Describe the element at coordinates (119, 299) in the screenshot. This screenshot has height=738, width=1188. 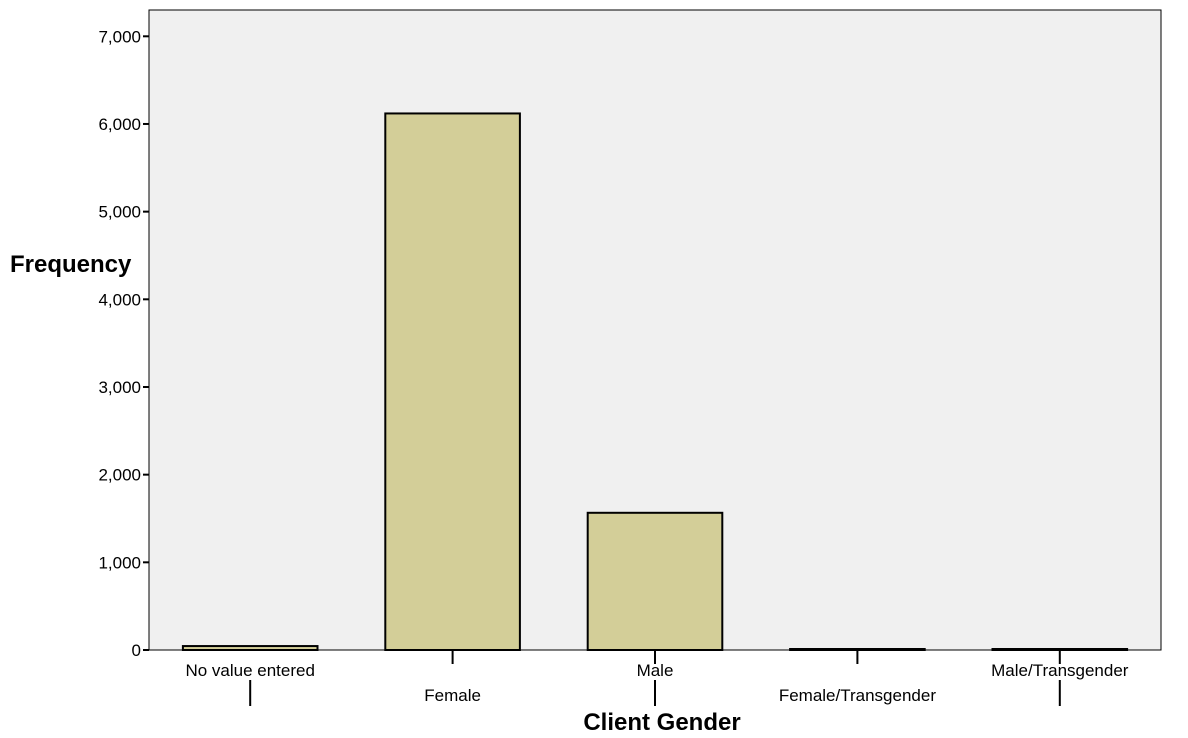
I see `y-tick-label: 4,000` at that location.